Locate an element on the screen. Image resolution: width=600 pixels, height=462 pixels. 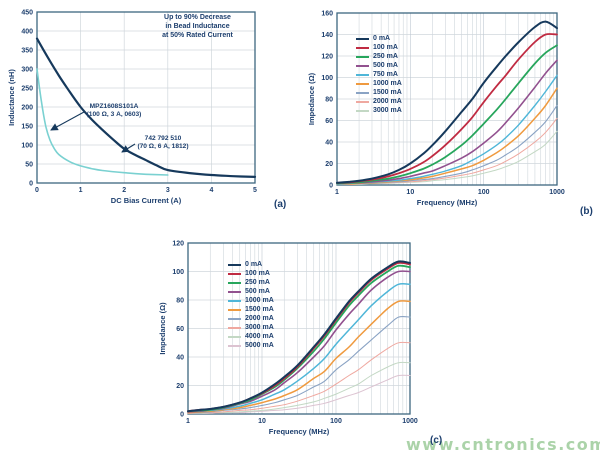
y-axis-label: Inductance (nH) is located at coordinates (11, 97).